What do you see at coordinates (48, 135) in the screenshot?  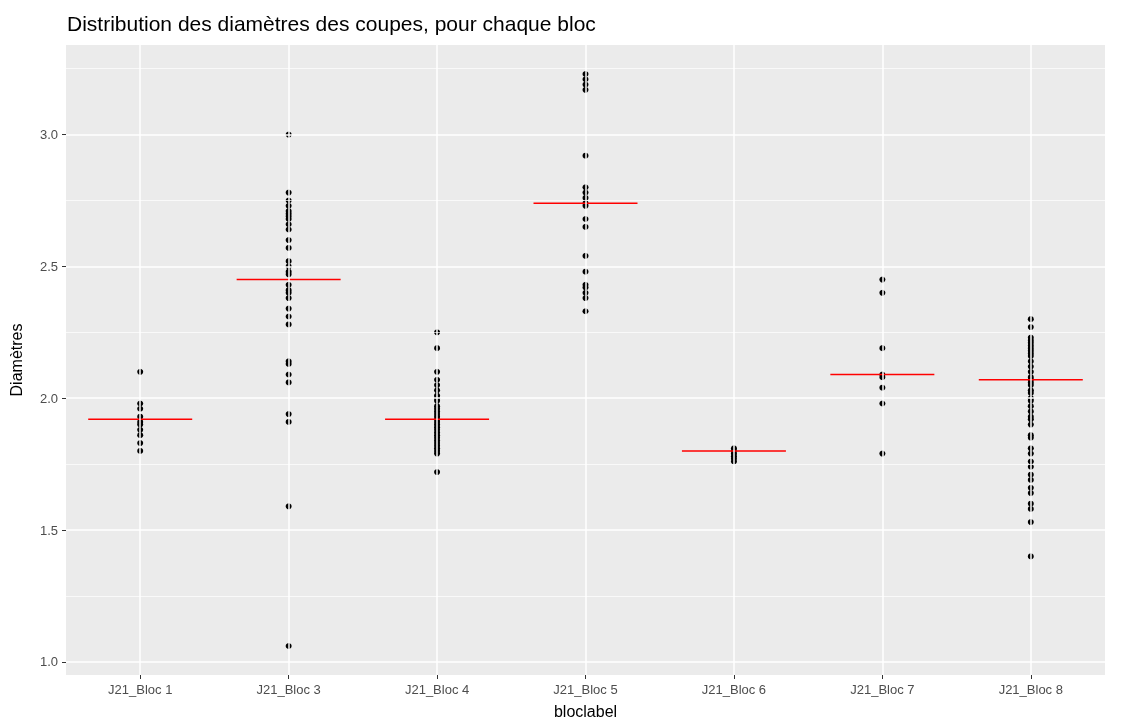 I see `y-tick-label: 3.0` at bounding box center [48, 135].